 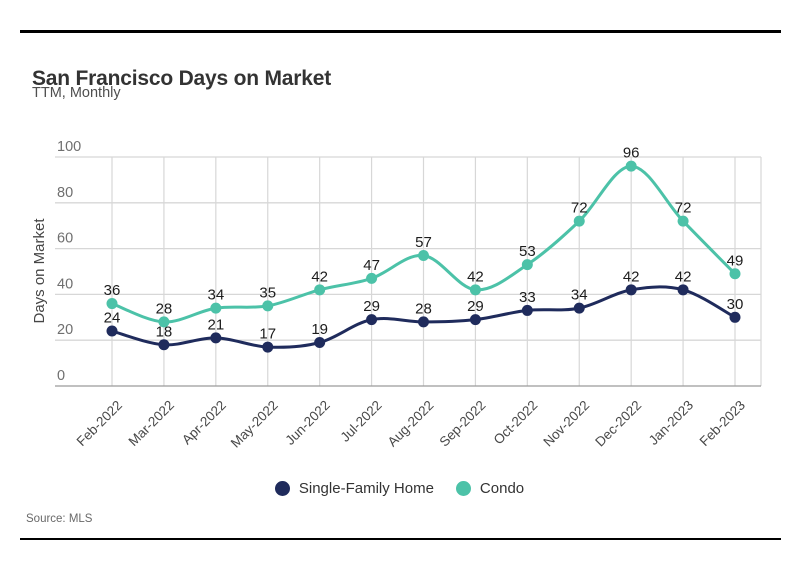 I want to click on x-tick-label: Jun-2022, so click(x=307, y=423).